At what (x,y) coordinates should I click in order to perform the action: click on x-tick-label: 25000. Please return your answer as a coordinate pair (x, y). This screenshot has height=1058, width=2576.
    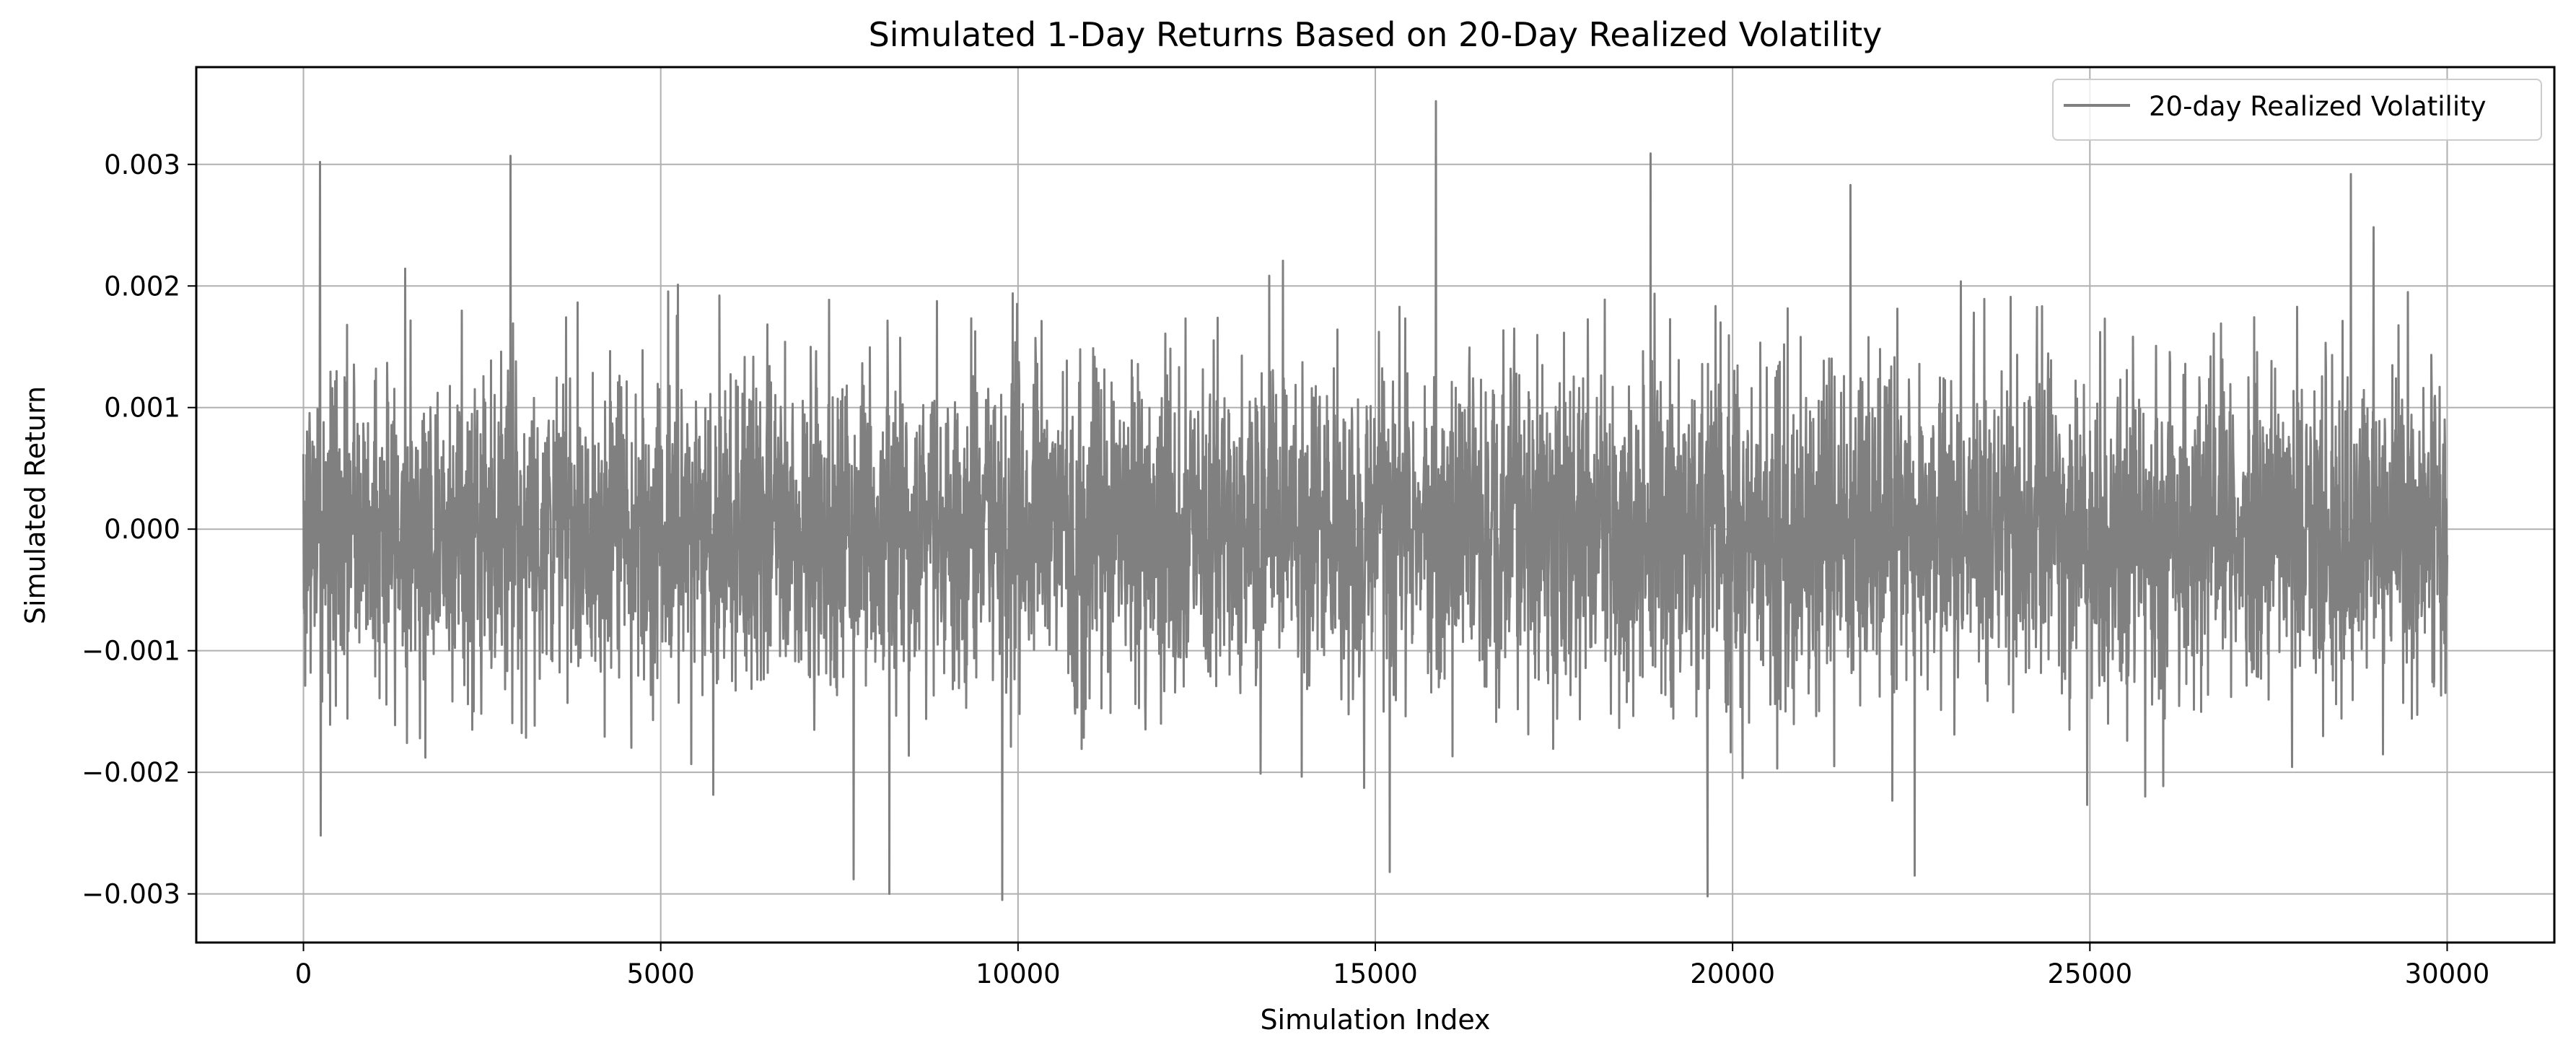
    Looking at the image, I should click on (2089, 973).